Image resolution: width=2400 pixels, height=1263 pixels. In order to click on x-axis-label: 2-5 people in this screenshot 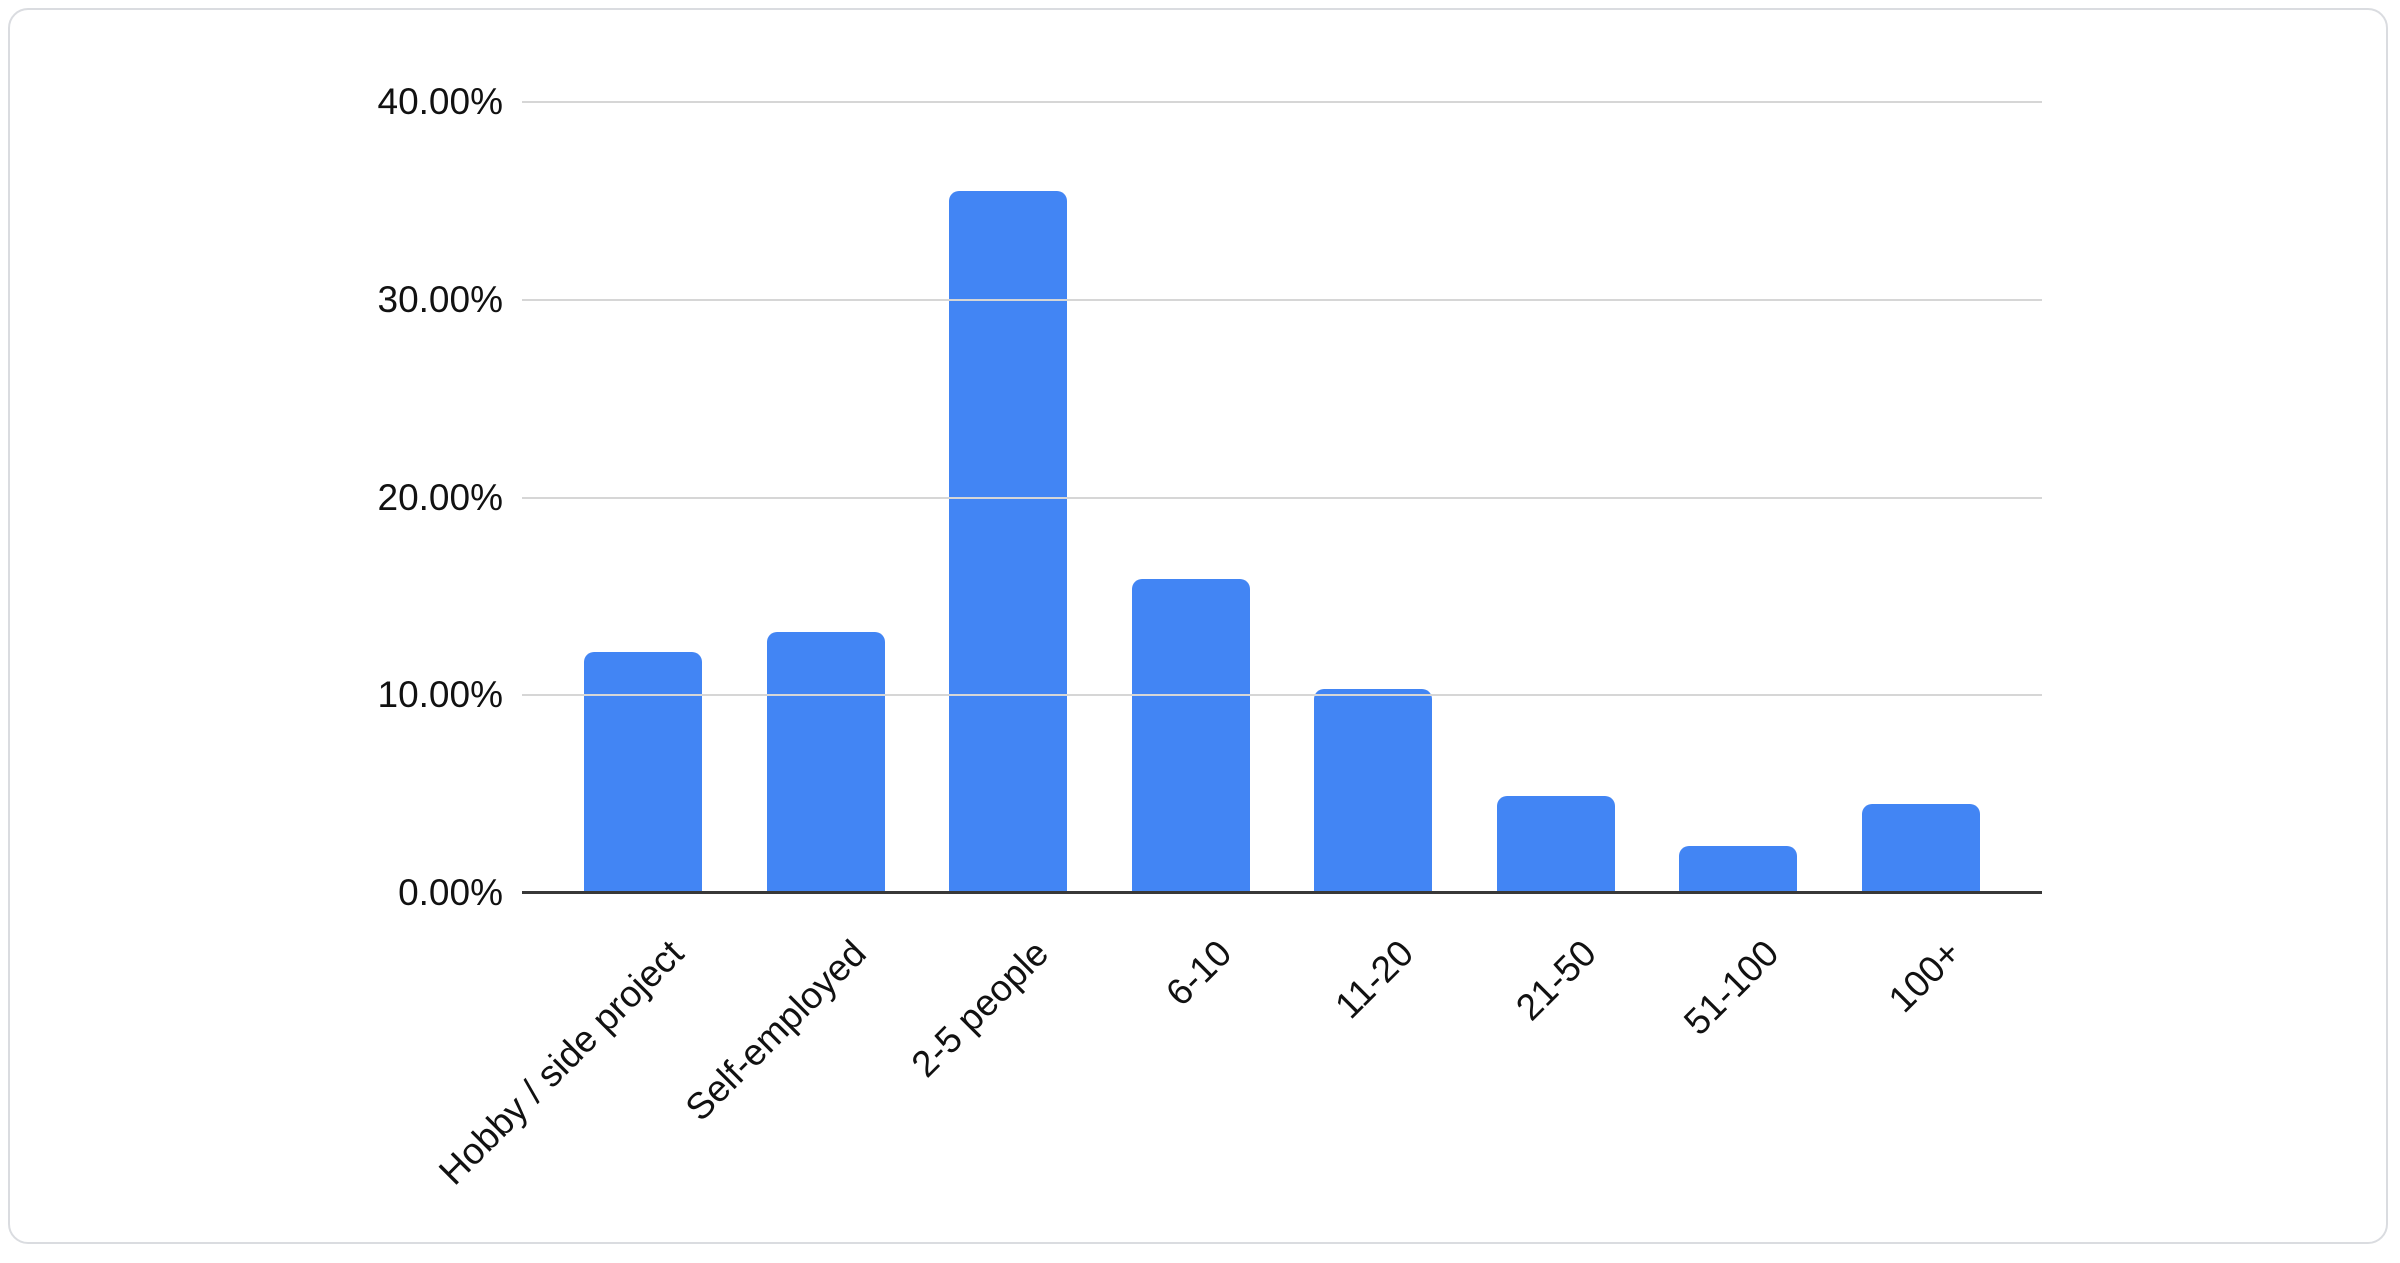, I will do `click(980, 1008)`.